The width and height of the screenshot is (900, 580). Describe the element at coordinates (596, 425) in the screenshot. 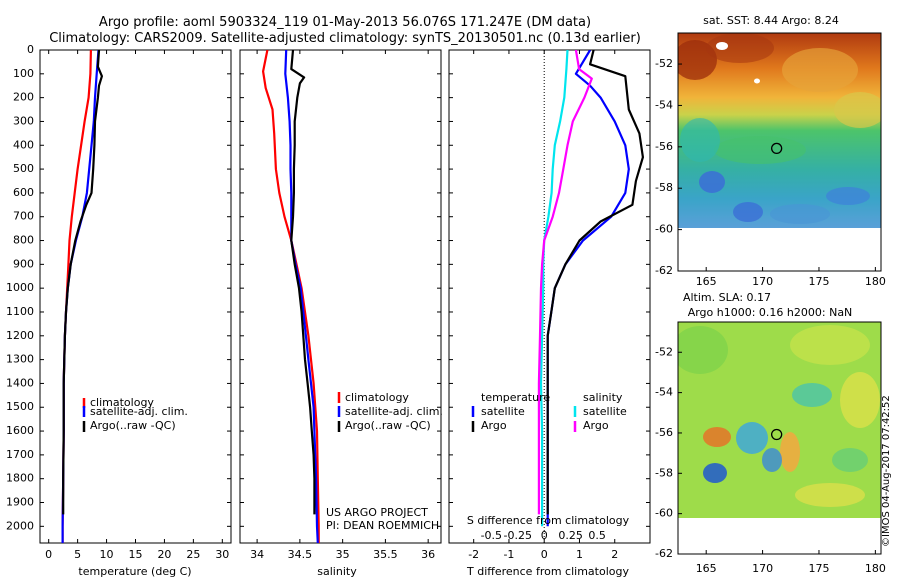

I see `legend-label-s-argo: Argo` at that location.